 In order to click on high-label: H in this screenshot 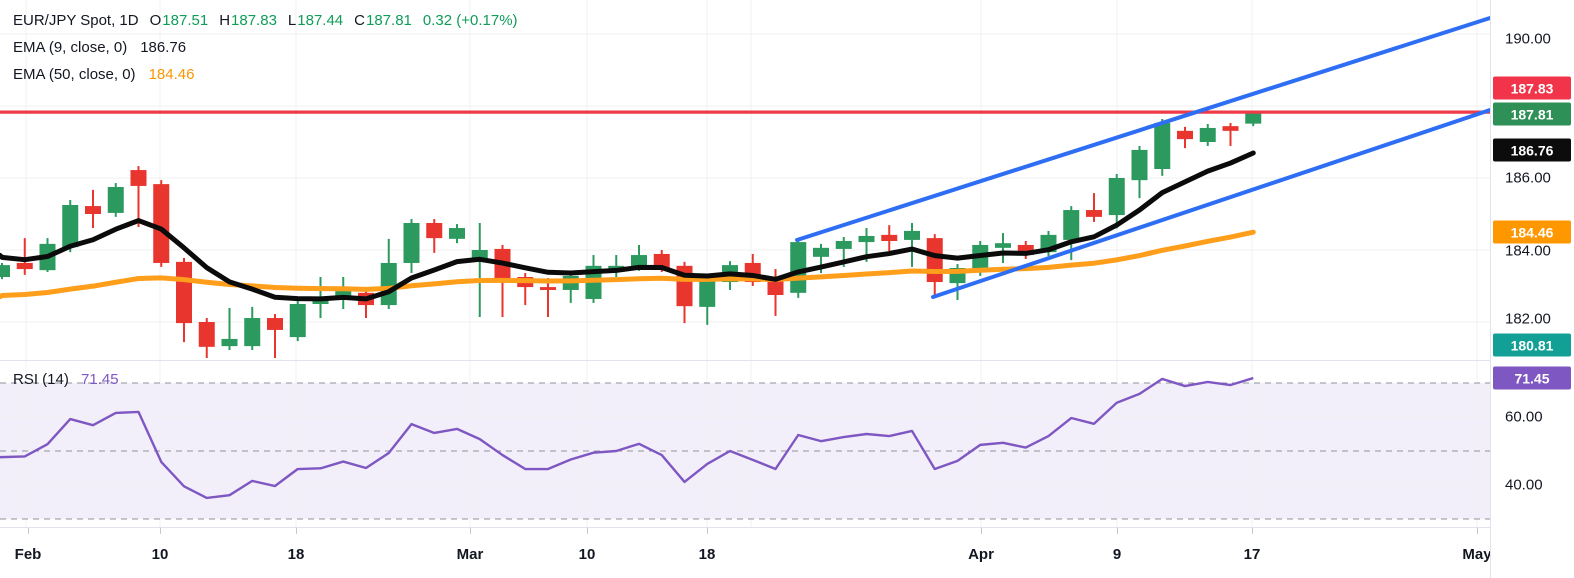, I will do `click(225, 20)`.